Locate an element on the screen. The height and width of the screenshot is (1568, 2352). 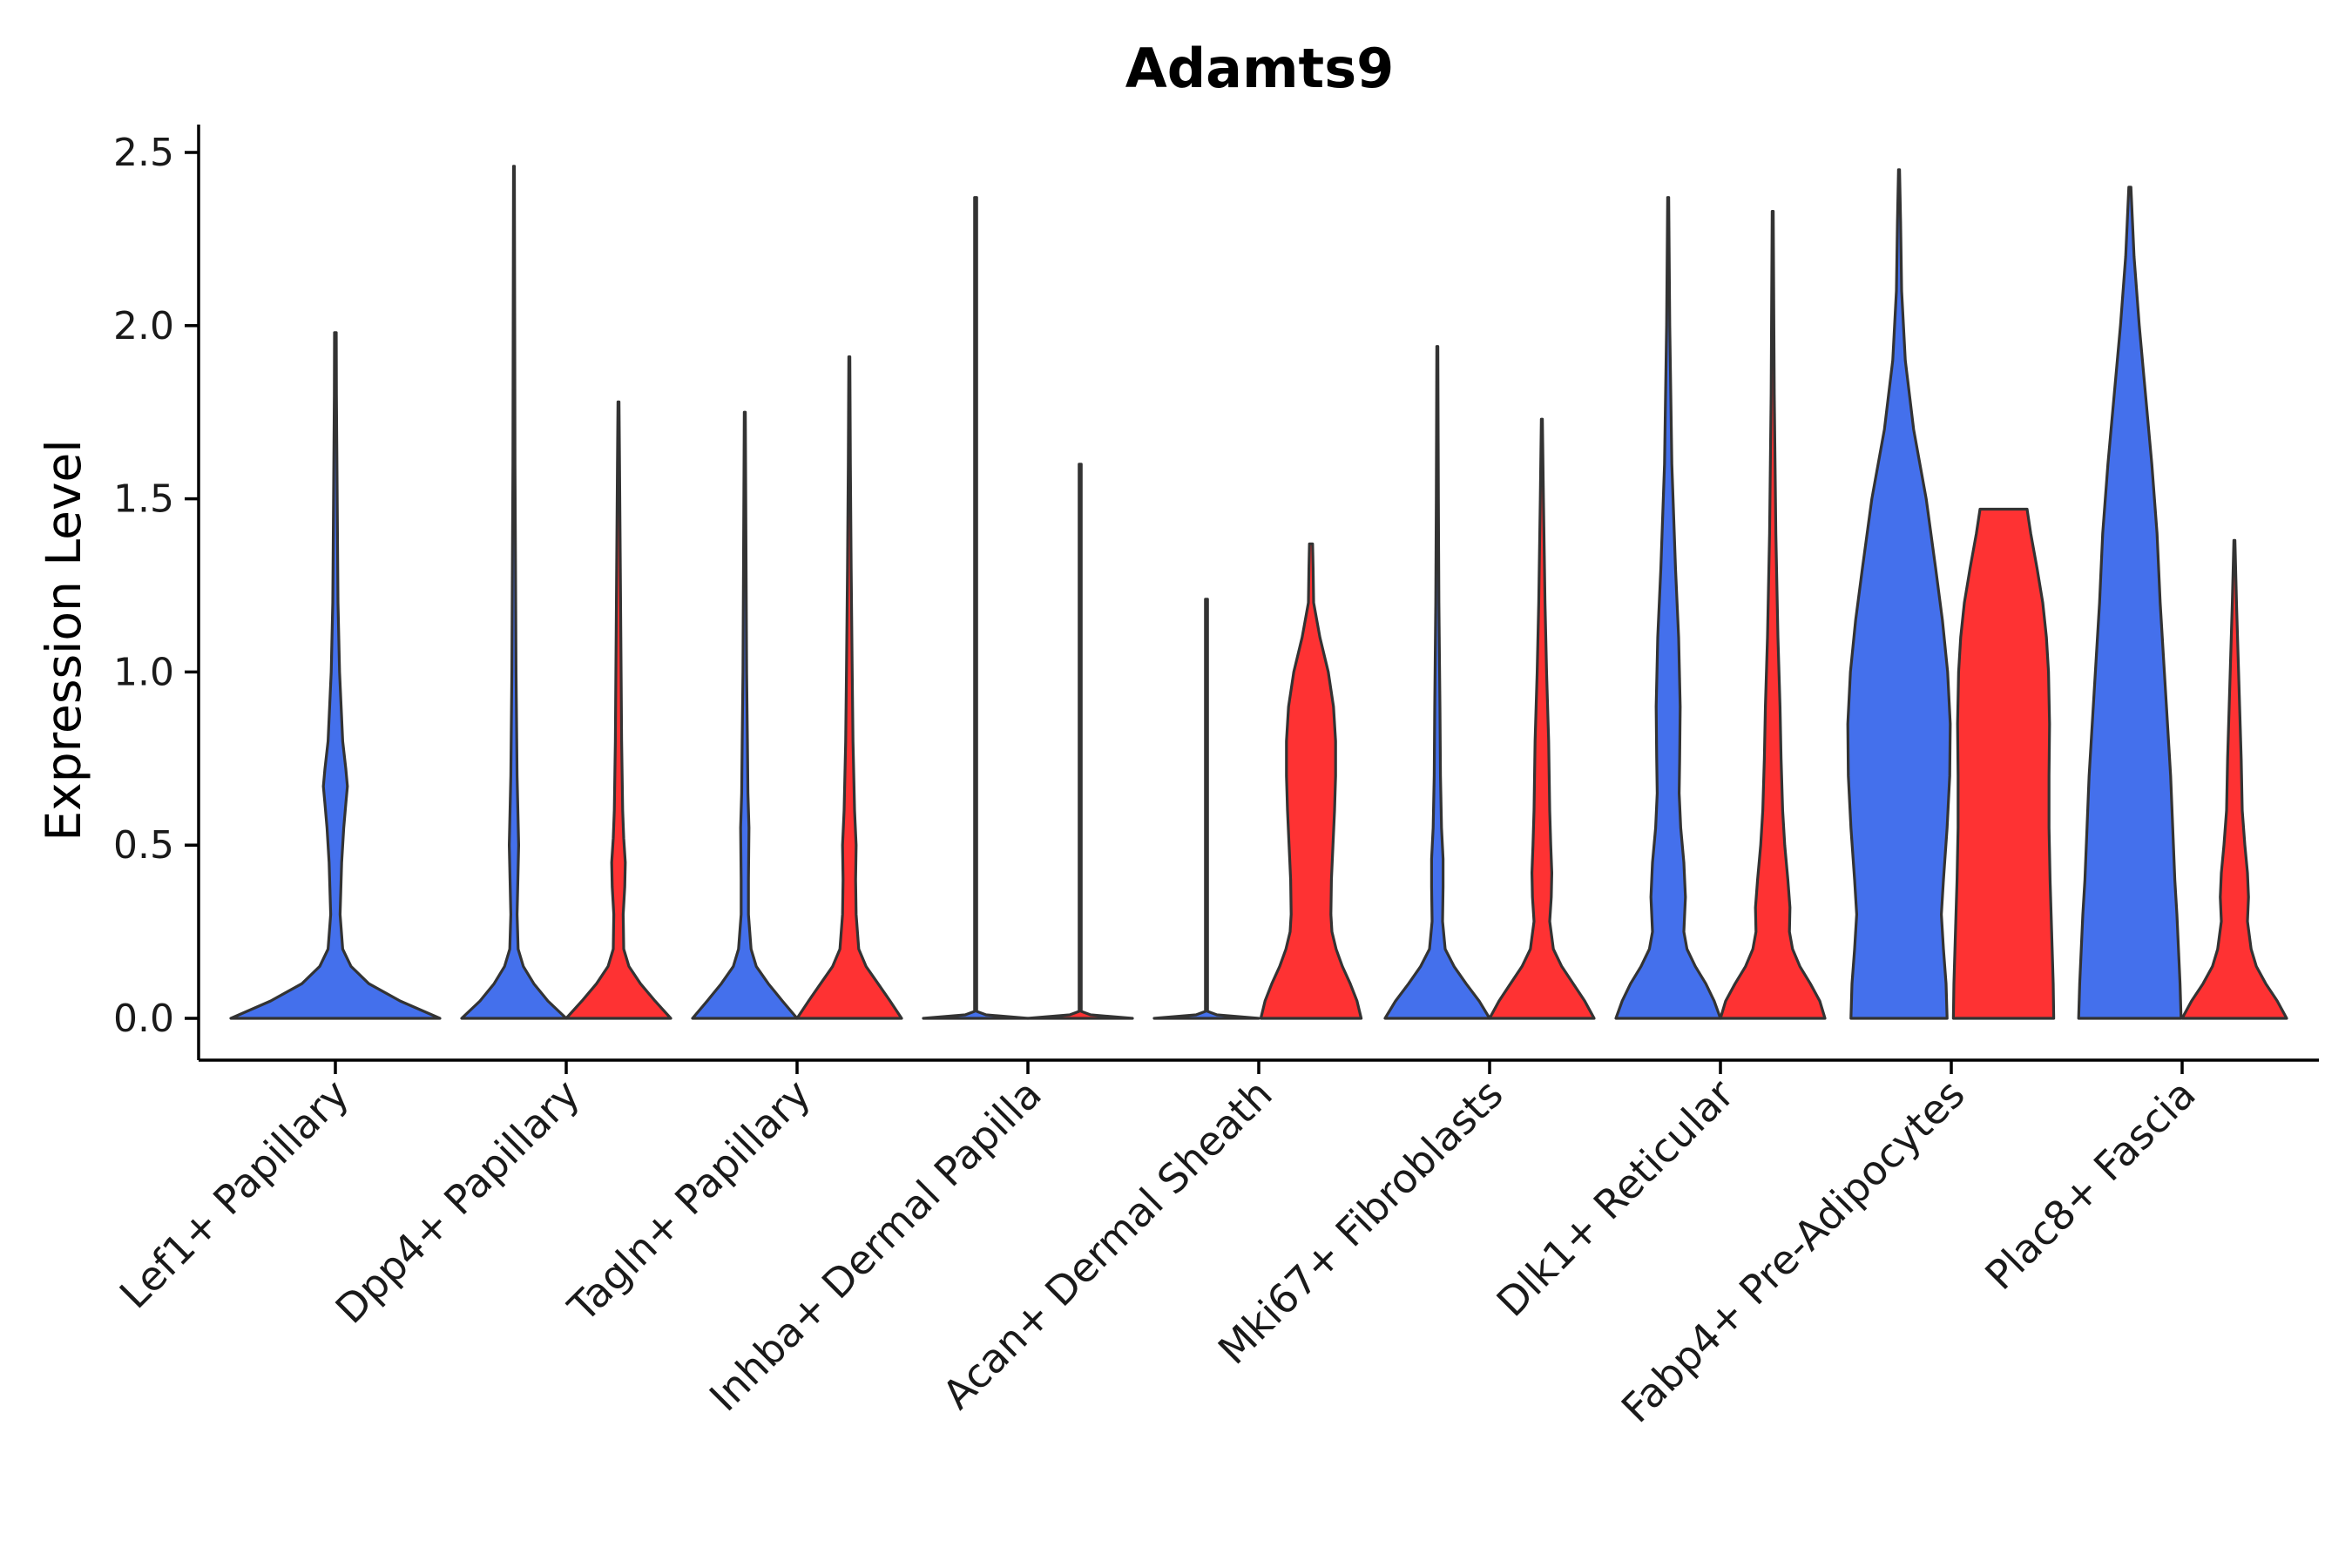
violin-fabp4-pre-adipocytes-left is located at coordinates (1899, 594).